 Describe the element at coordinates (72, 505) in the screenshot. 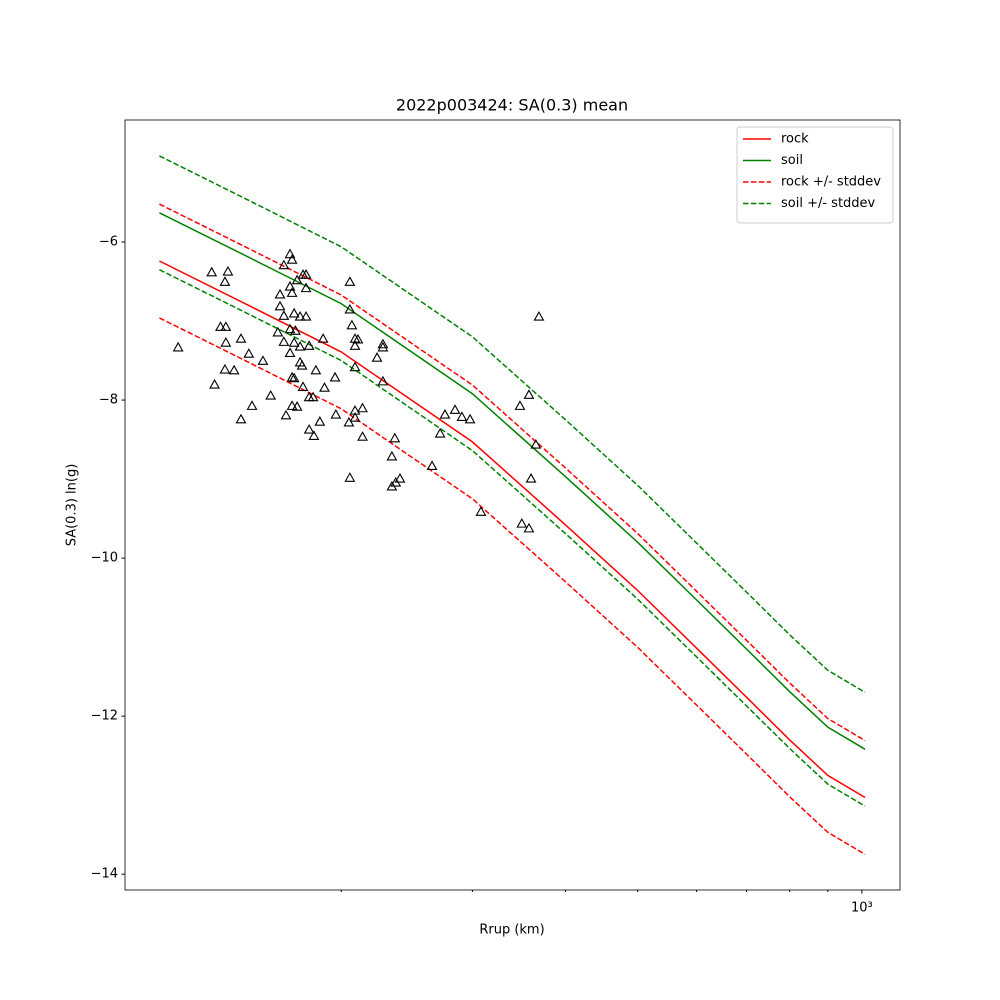

I see `y-axis-label: SA(0.3) ln(g)` at that location.